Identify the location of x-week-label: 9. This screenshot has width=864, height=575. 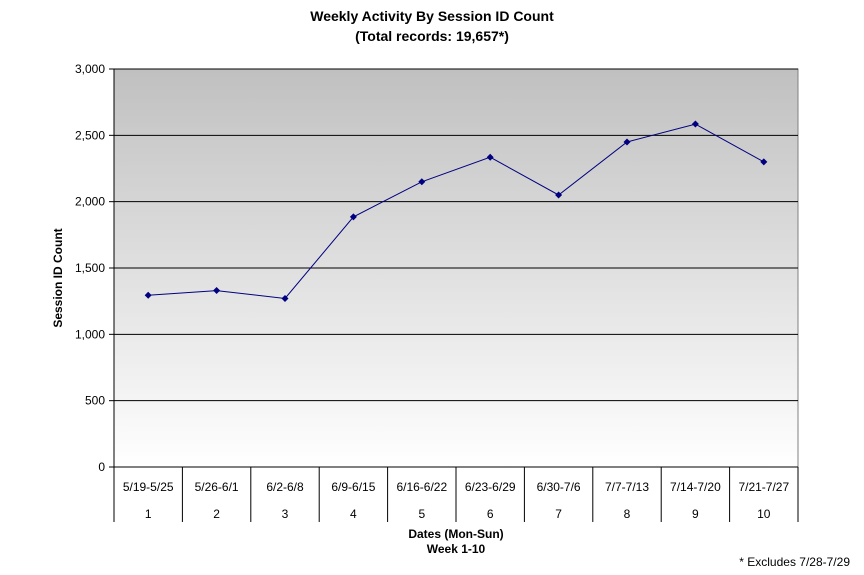
(695, 514).